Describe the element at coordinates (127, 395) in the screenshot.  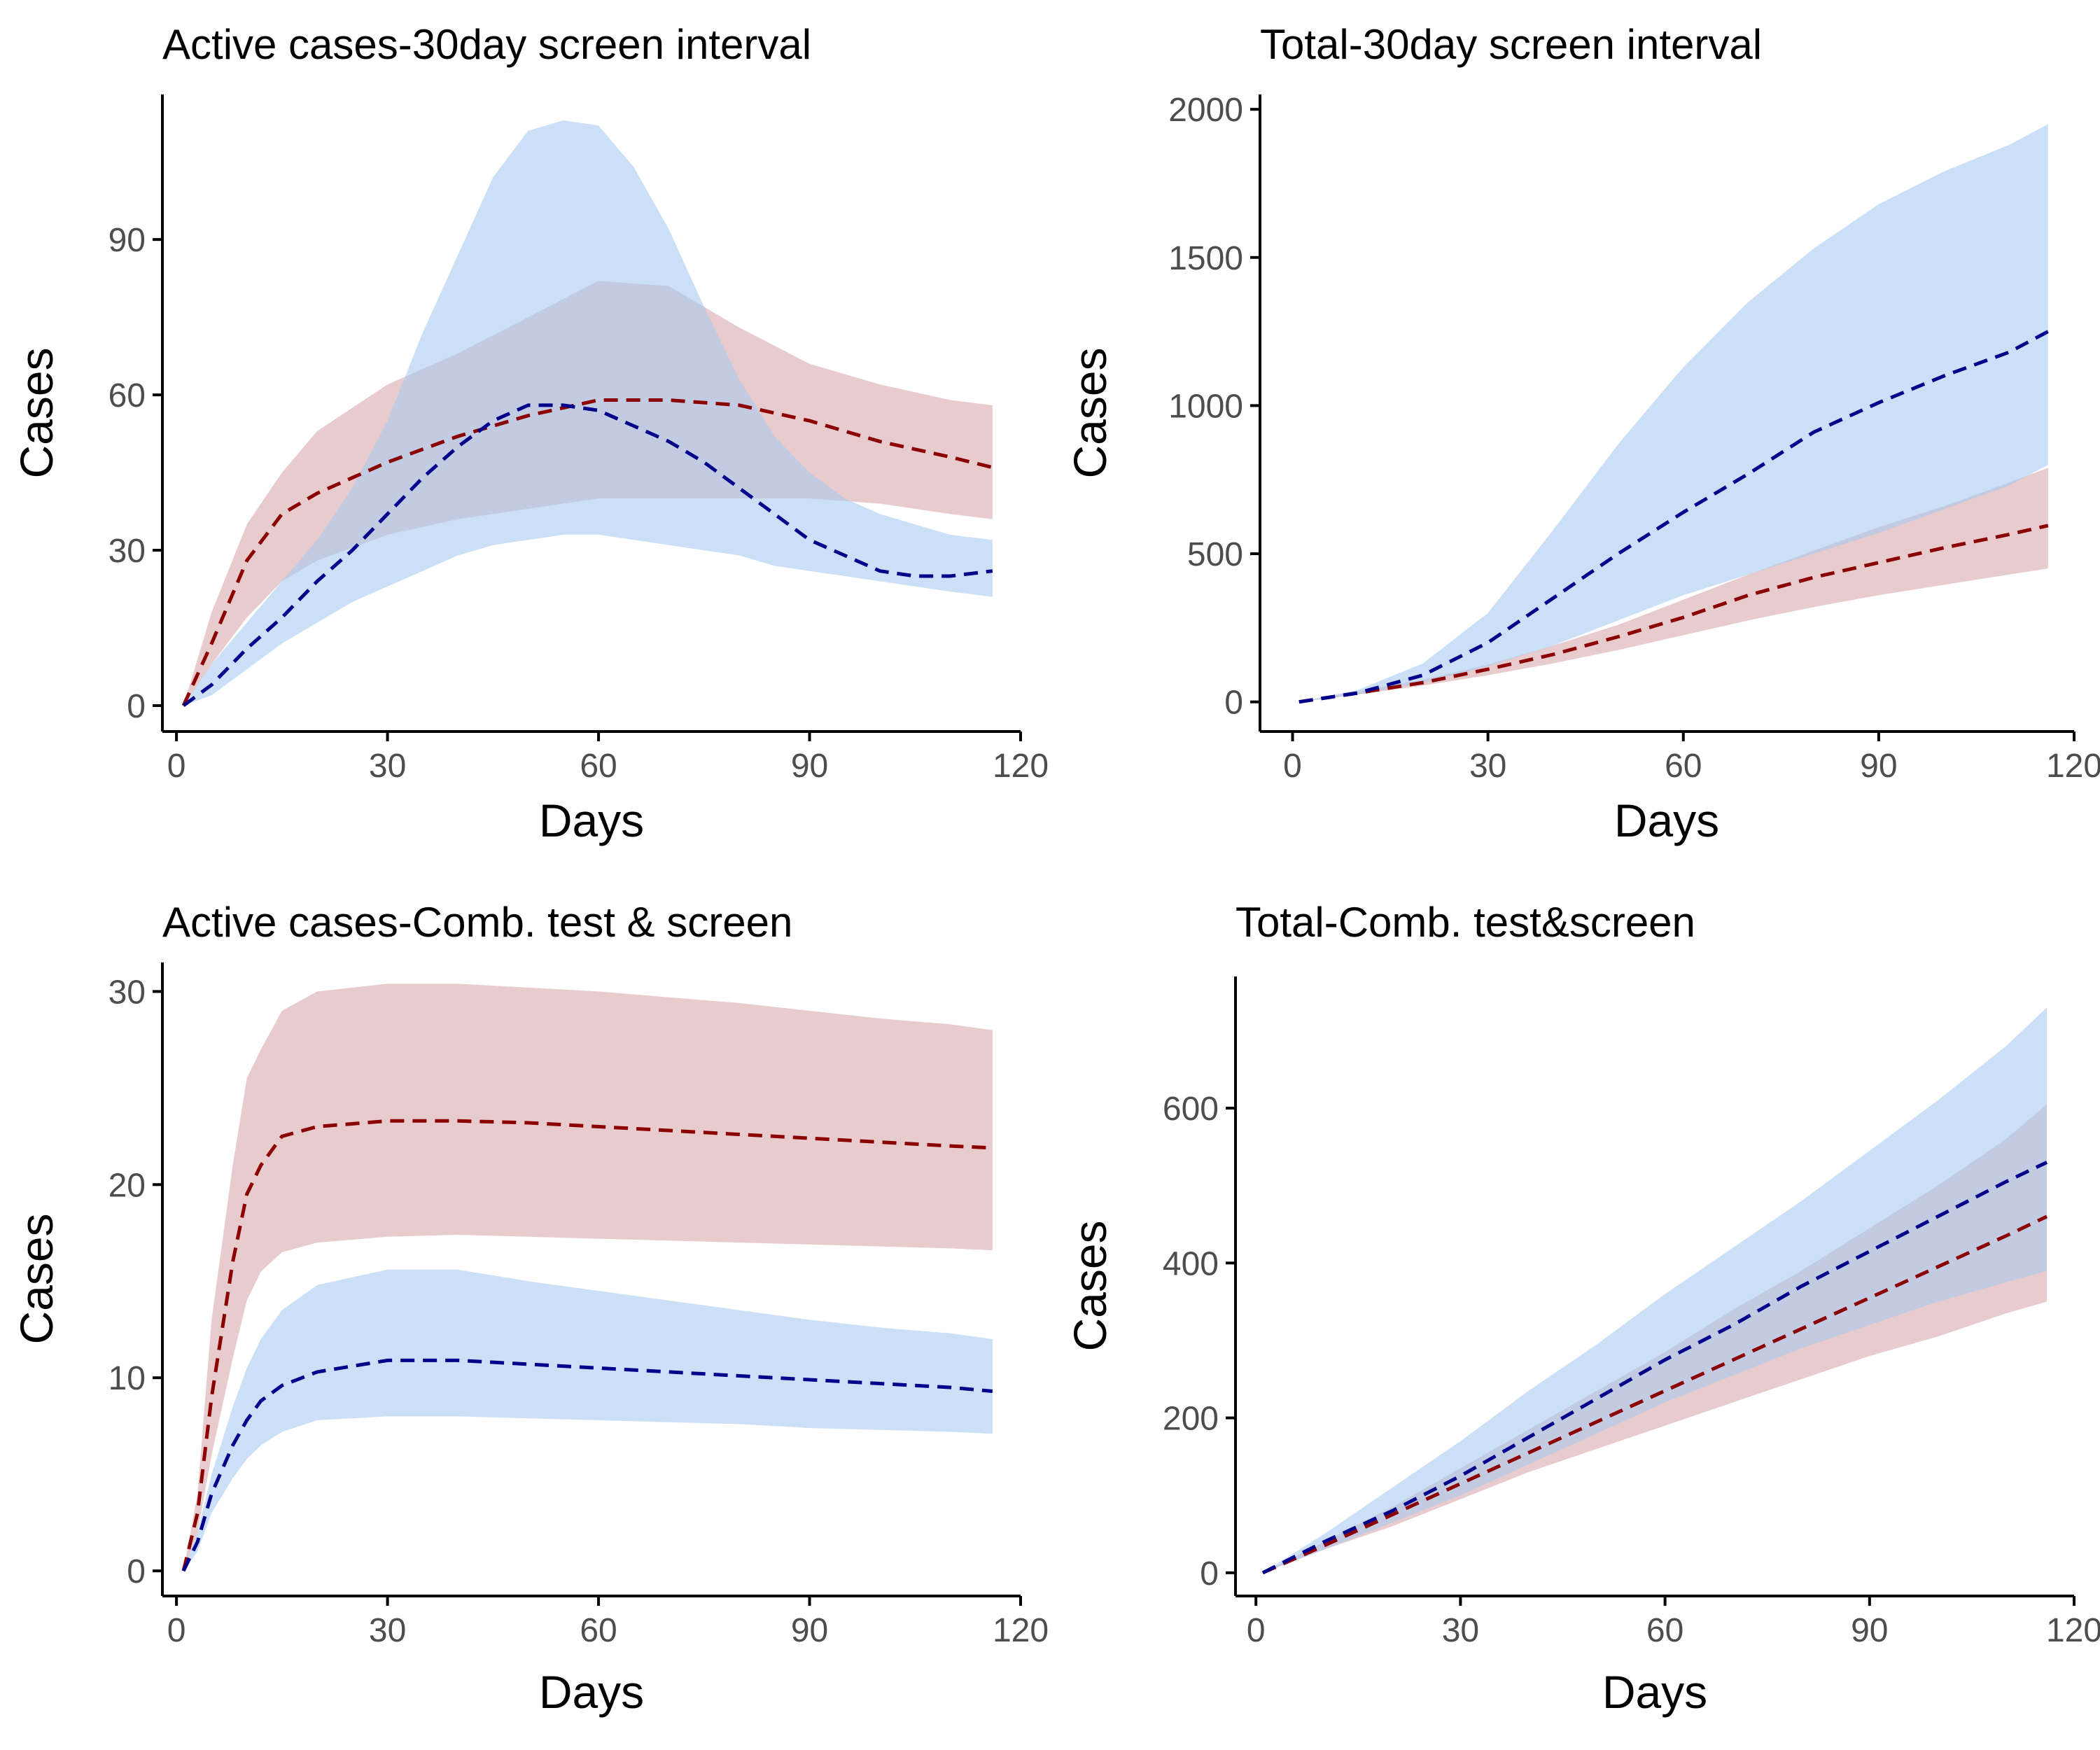
I see `y-tick-label: 60` at that location.